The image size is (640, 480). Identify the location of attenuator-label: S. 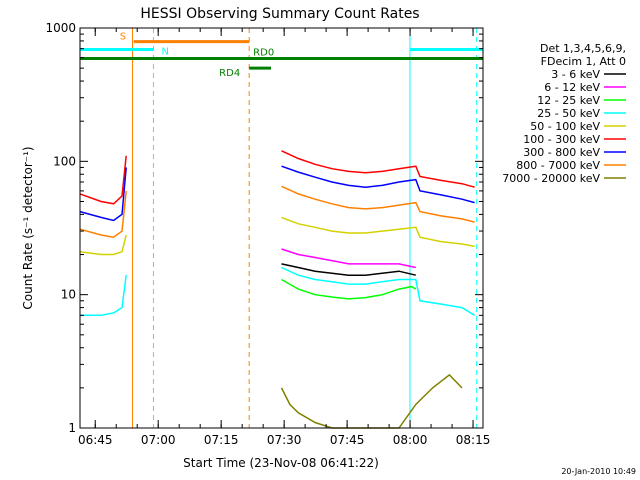
(123, 37).